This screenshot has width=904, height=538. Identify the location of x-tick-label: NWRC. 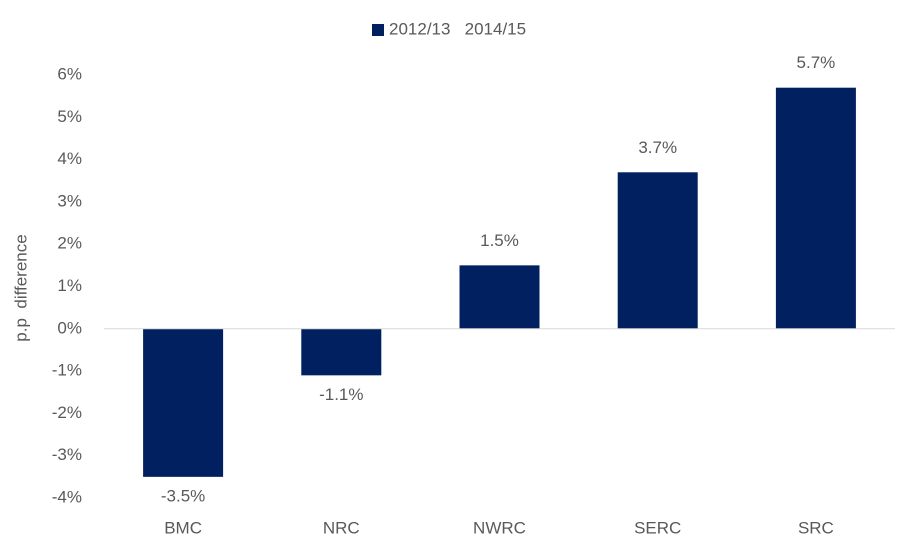
(499, 527).